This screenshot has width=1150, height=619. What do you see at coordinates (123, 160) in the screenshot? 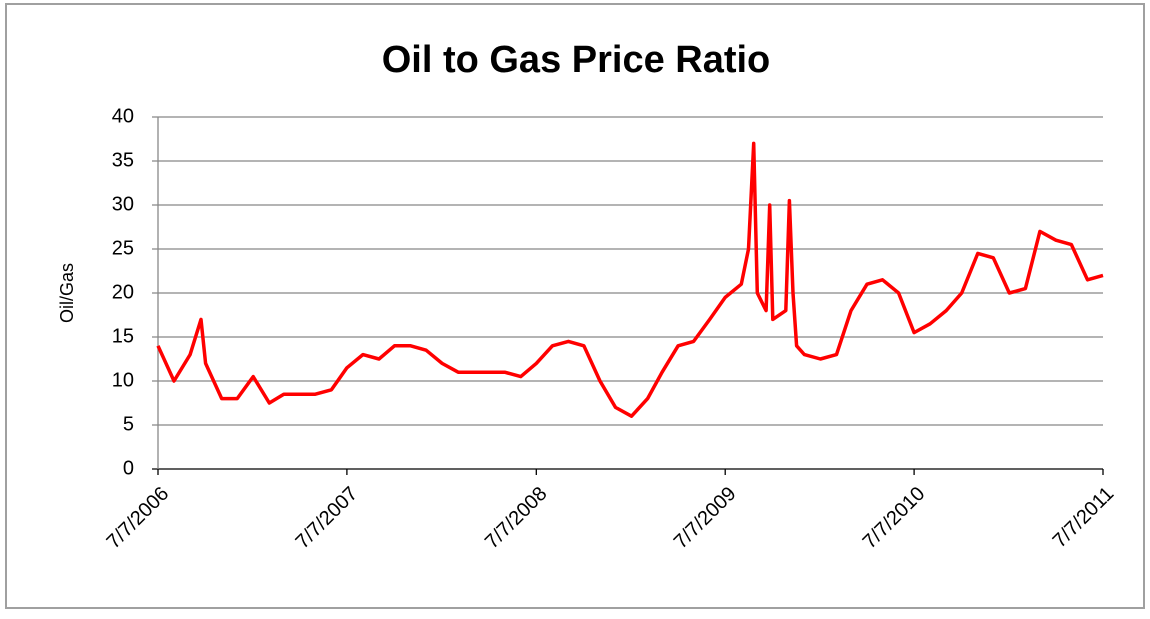
I see `y-tick-label: 35` at bounding box center [123, 160].